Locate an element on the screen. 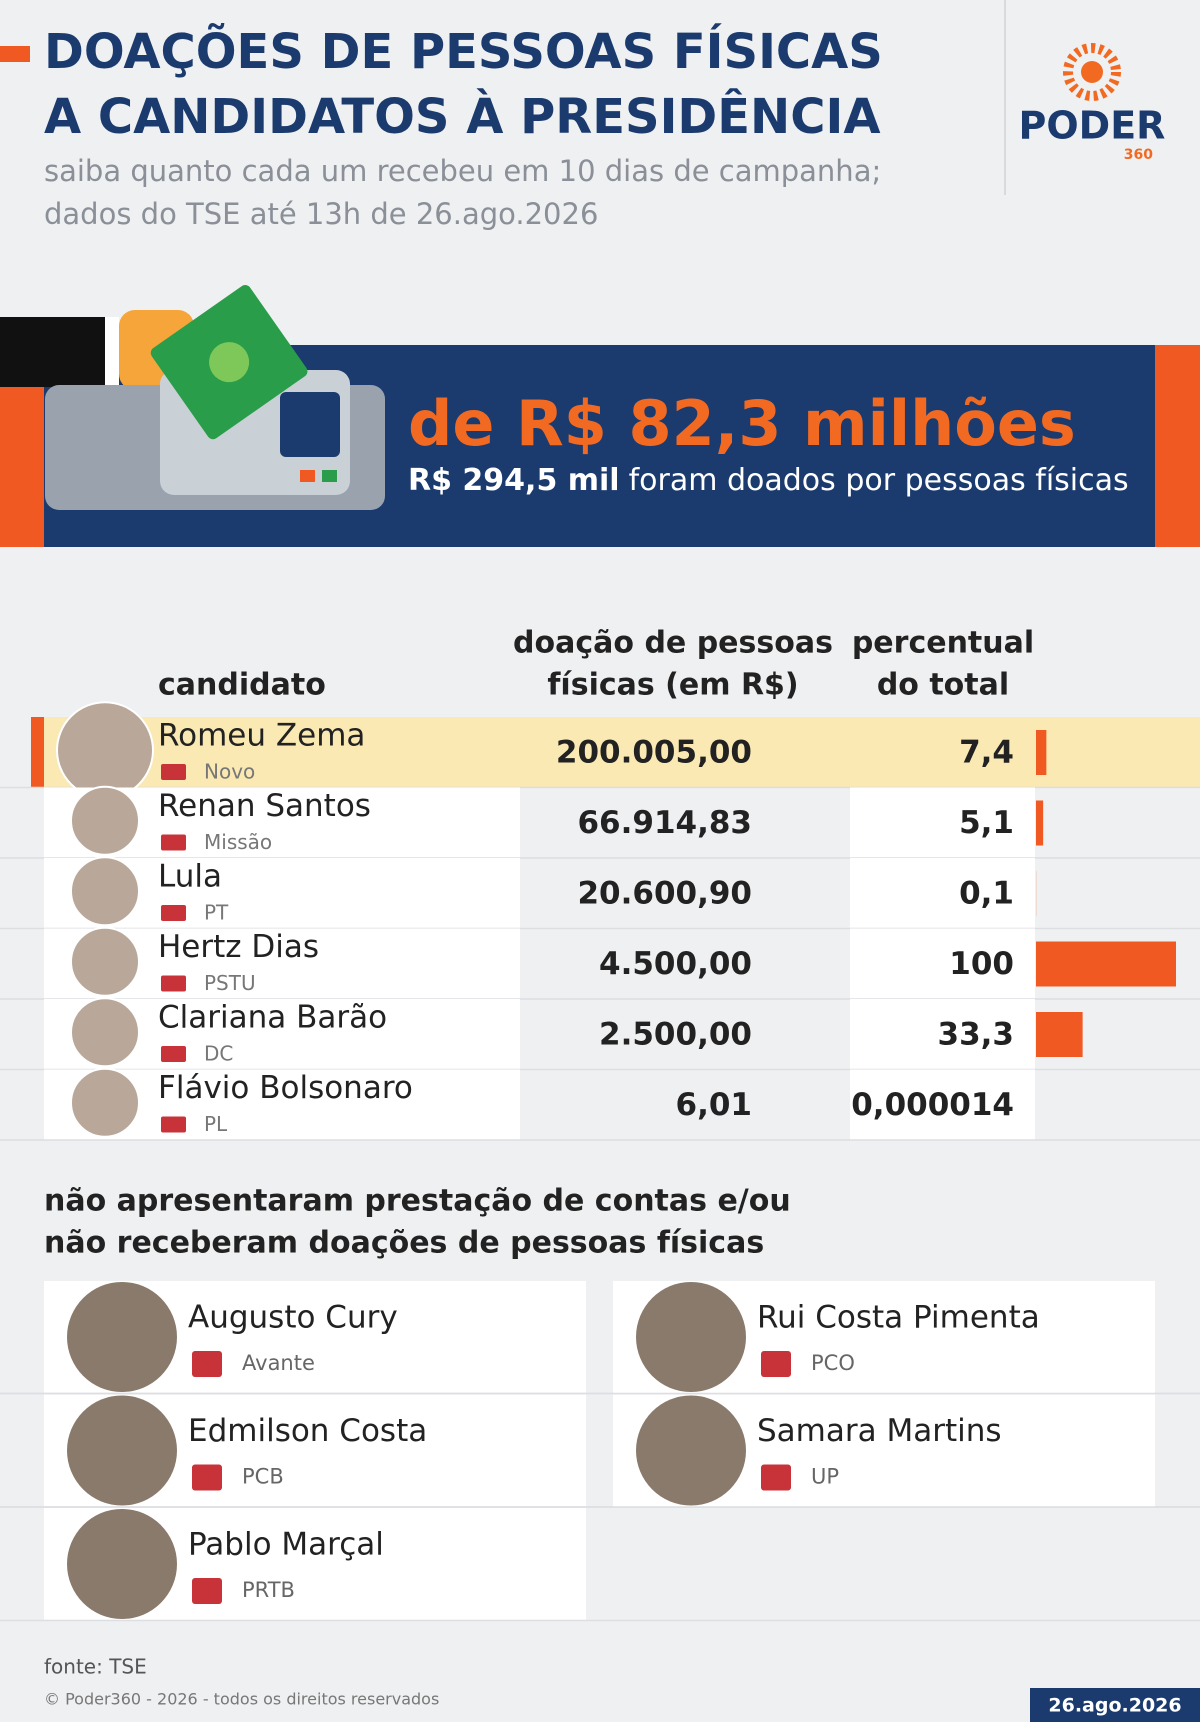 The width and height of the screenshot is (1200, 1722). candidate-name: Flávio Bolsonaro is located at coordinates (285, 1088).